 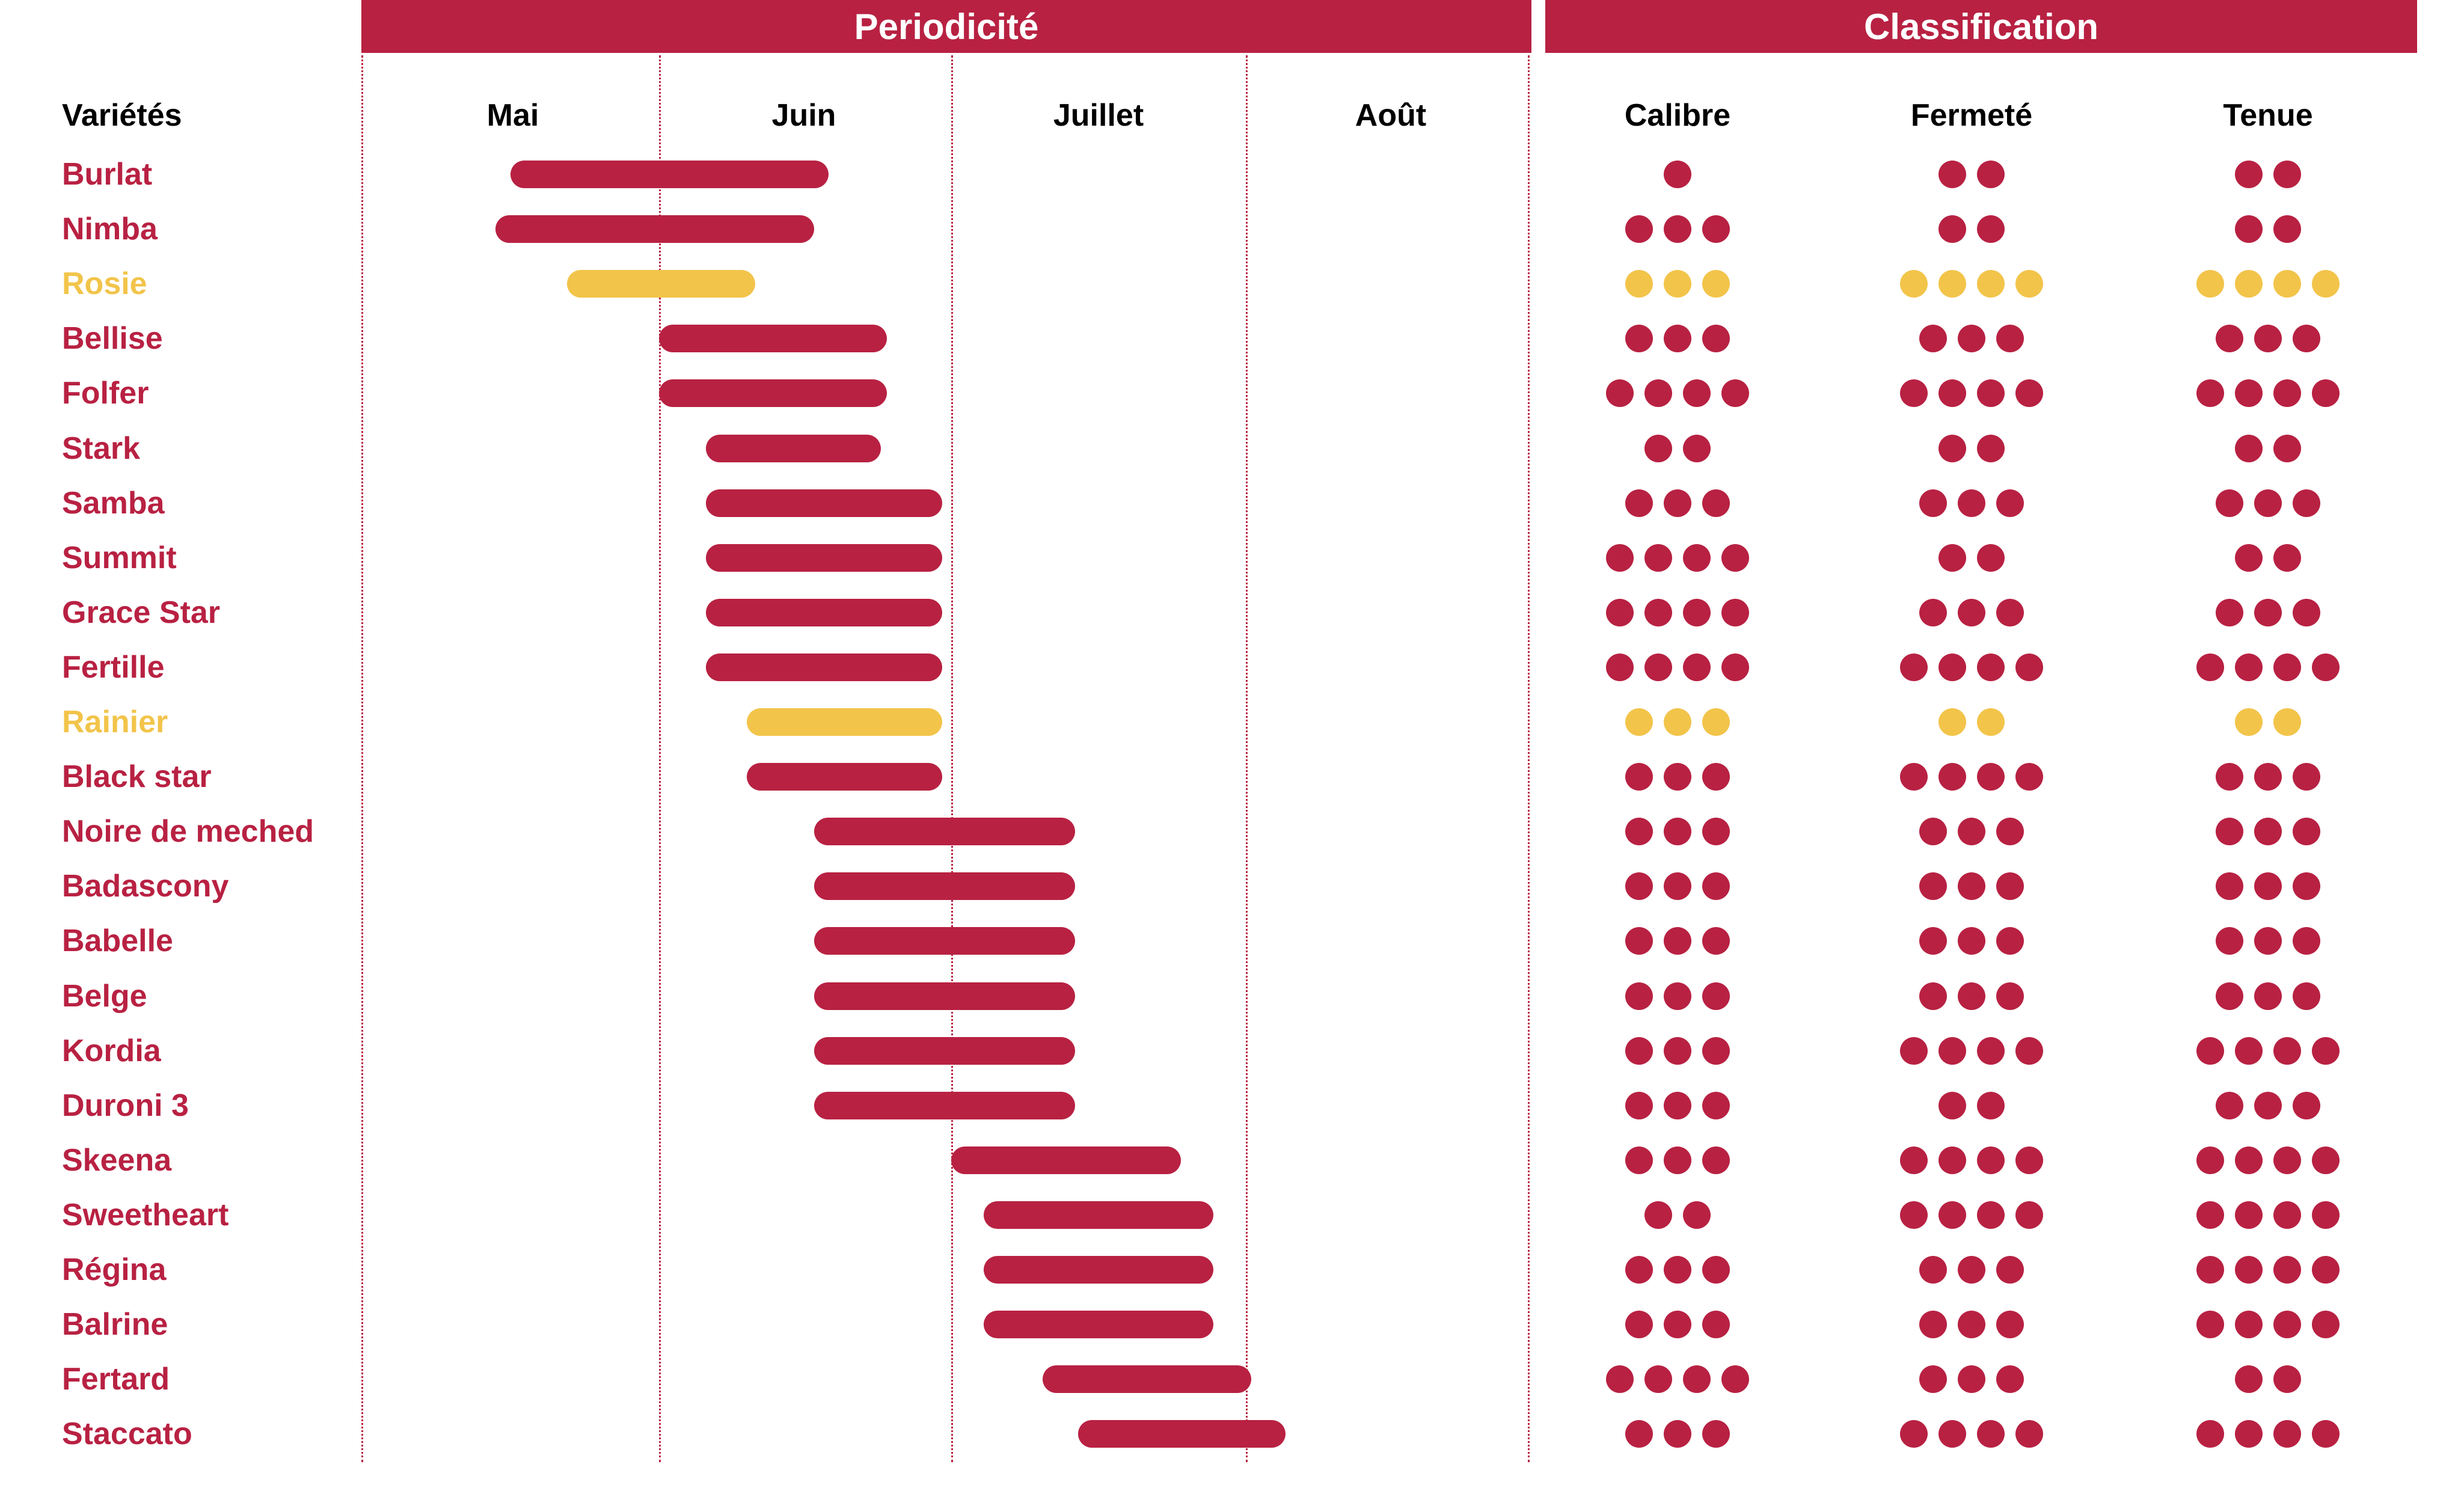 What do you see at coordinates (104, 284) in the screenshot?
I see `variety-label: Rosie` at bounding box center [104, 284].